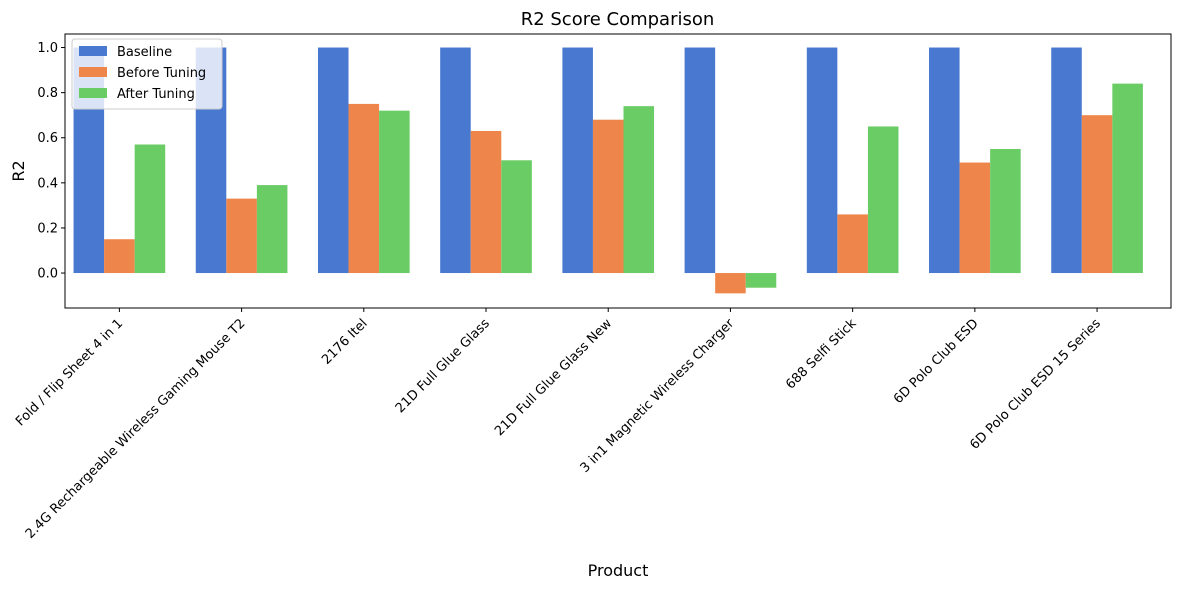 This screenshot has width=1181, height=590. What do you see at coordinates (144, 52) in the screenshot?
I see `legend-label: Baseline` at bounding box center [144, 52].